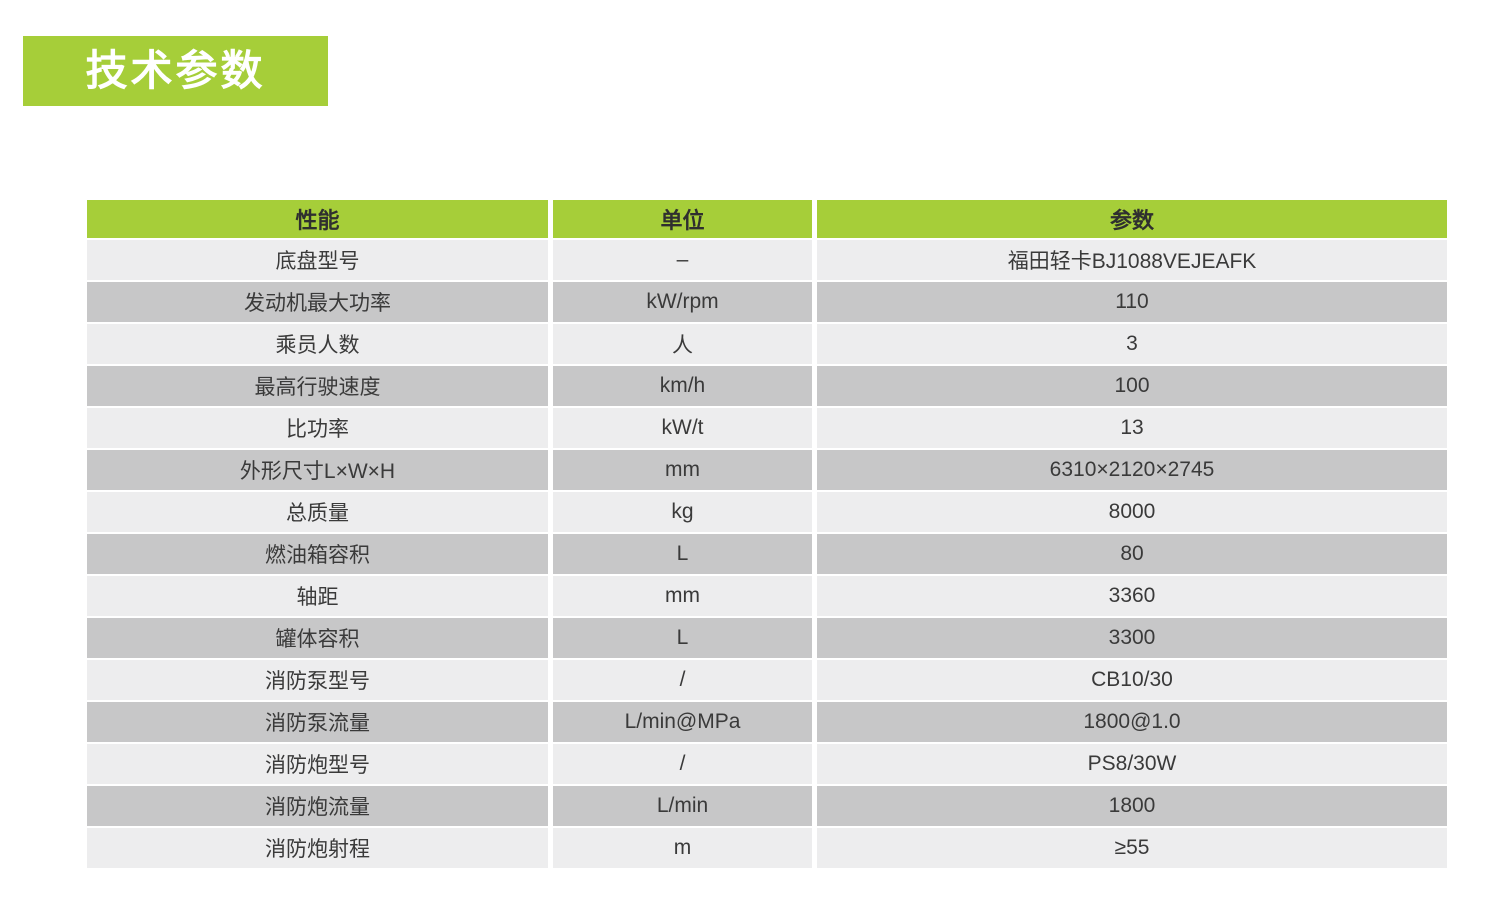 This screenshot has width=1500, height=924. I want to click on table-row: 消防炮流量 L/min 1800, so click(767, 806).